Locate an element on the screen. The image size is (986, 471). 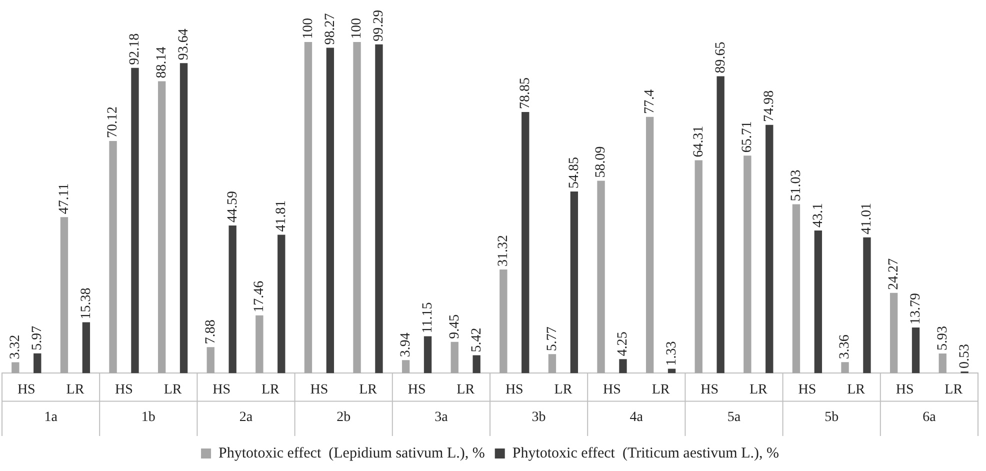
data-label: 7.88 is located at coordinates (210, 332).